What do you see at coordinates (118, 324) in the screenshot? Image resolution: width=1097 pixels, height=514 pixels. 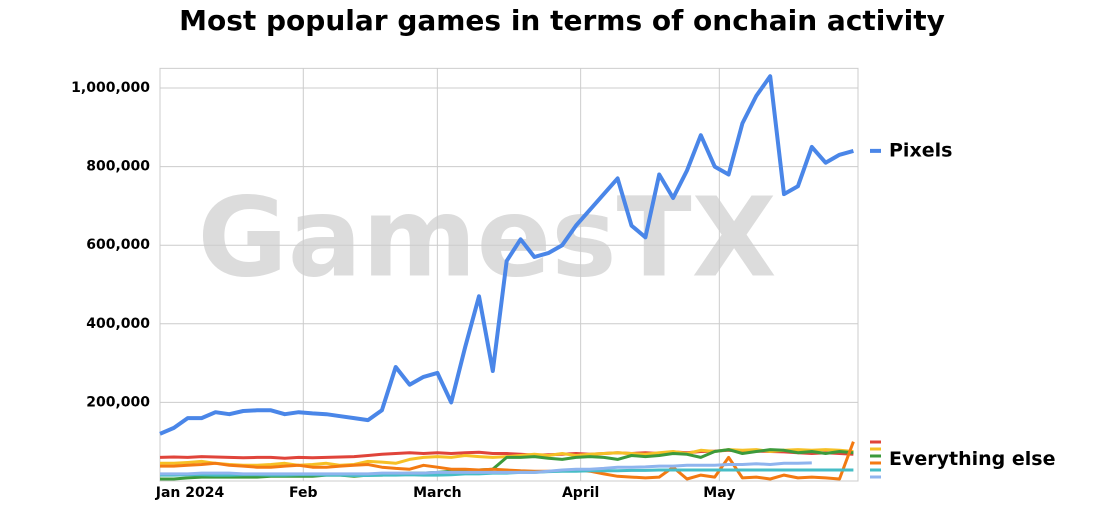 I see `y-tick-label: 400,000` at bounding box center [118, 324].